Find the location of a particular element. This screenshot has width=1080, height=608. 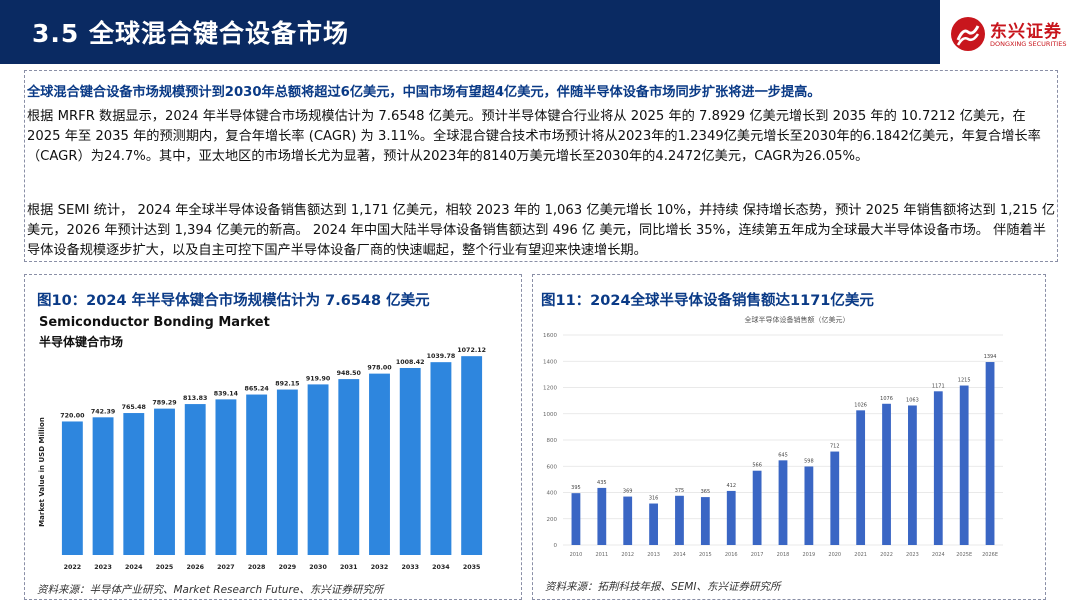

figure11-caption: 图11：2024全球半导体设备销售额达1171亿美元 is located at coordinates (707, 301).